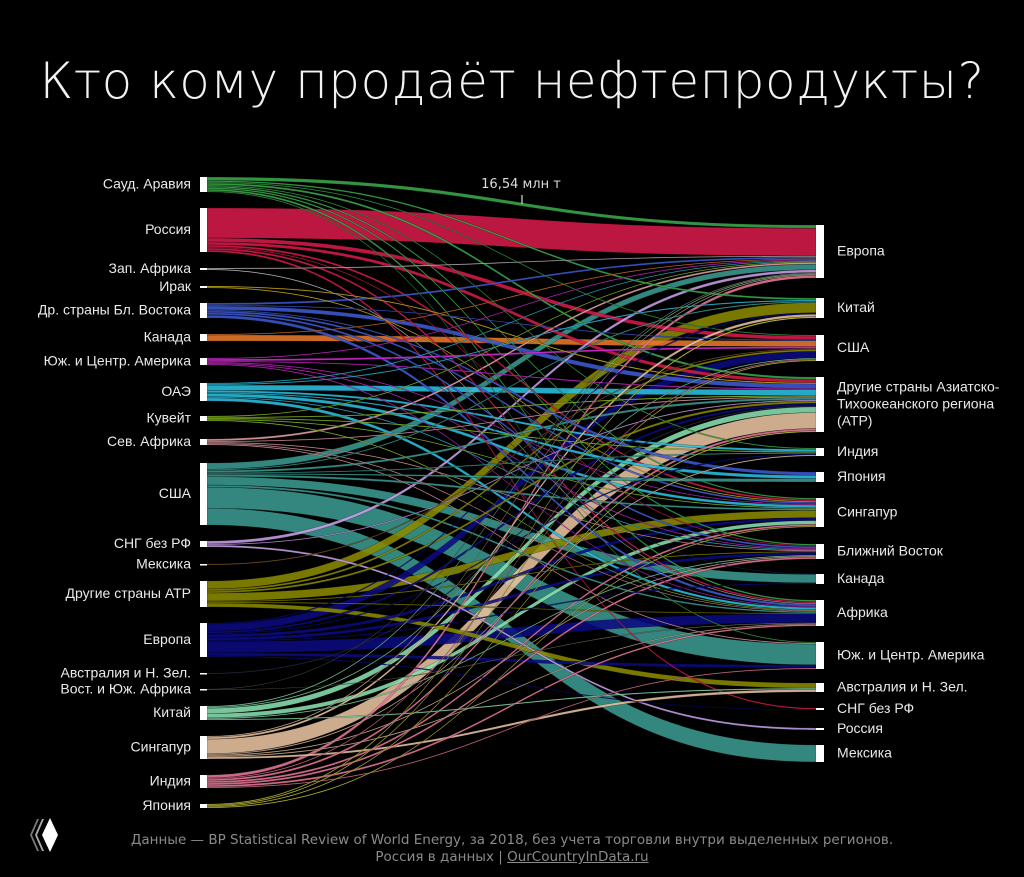 The width and height of the screenshot is (1024, 877). Describe the element at coordinates (854, 421) in the screenshot. I see `target-label: (АТР)` at that location.